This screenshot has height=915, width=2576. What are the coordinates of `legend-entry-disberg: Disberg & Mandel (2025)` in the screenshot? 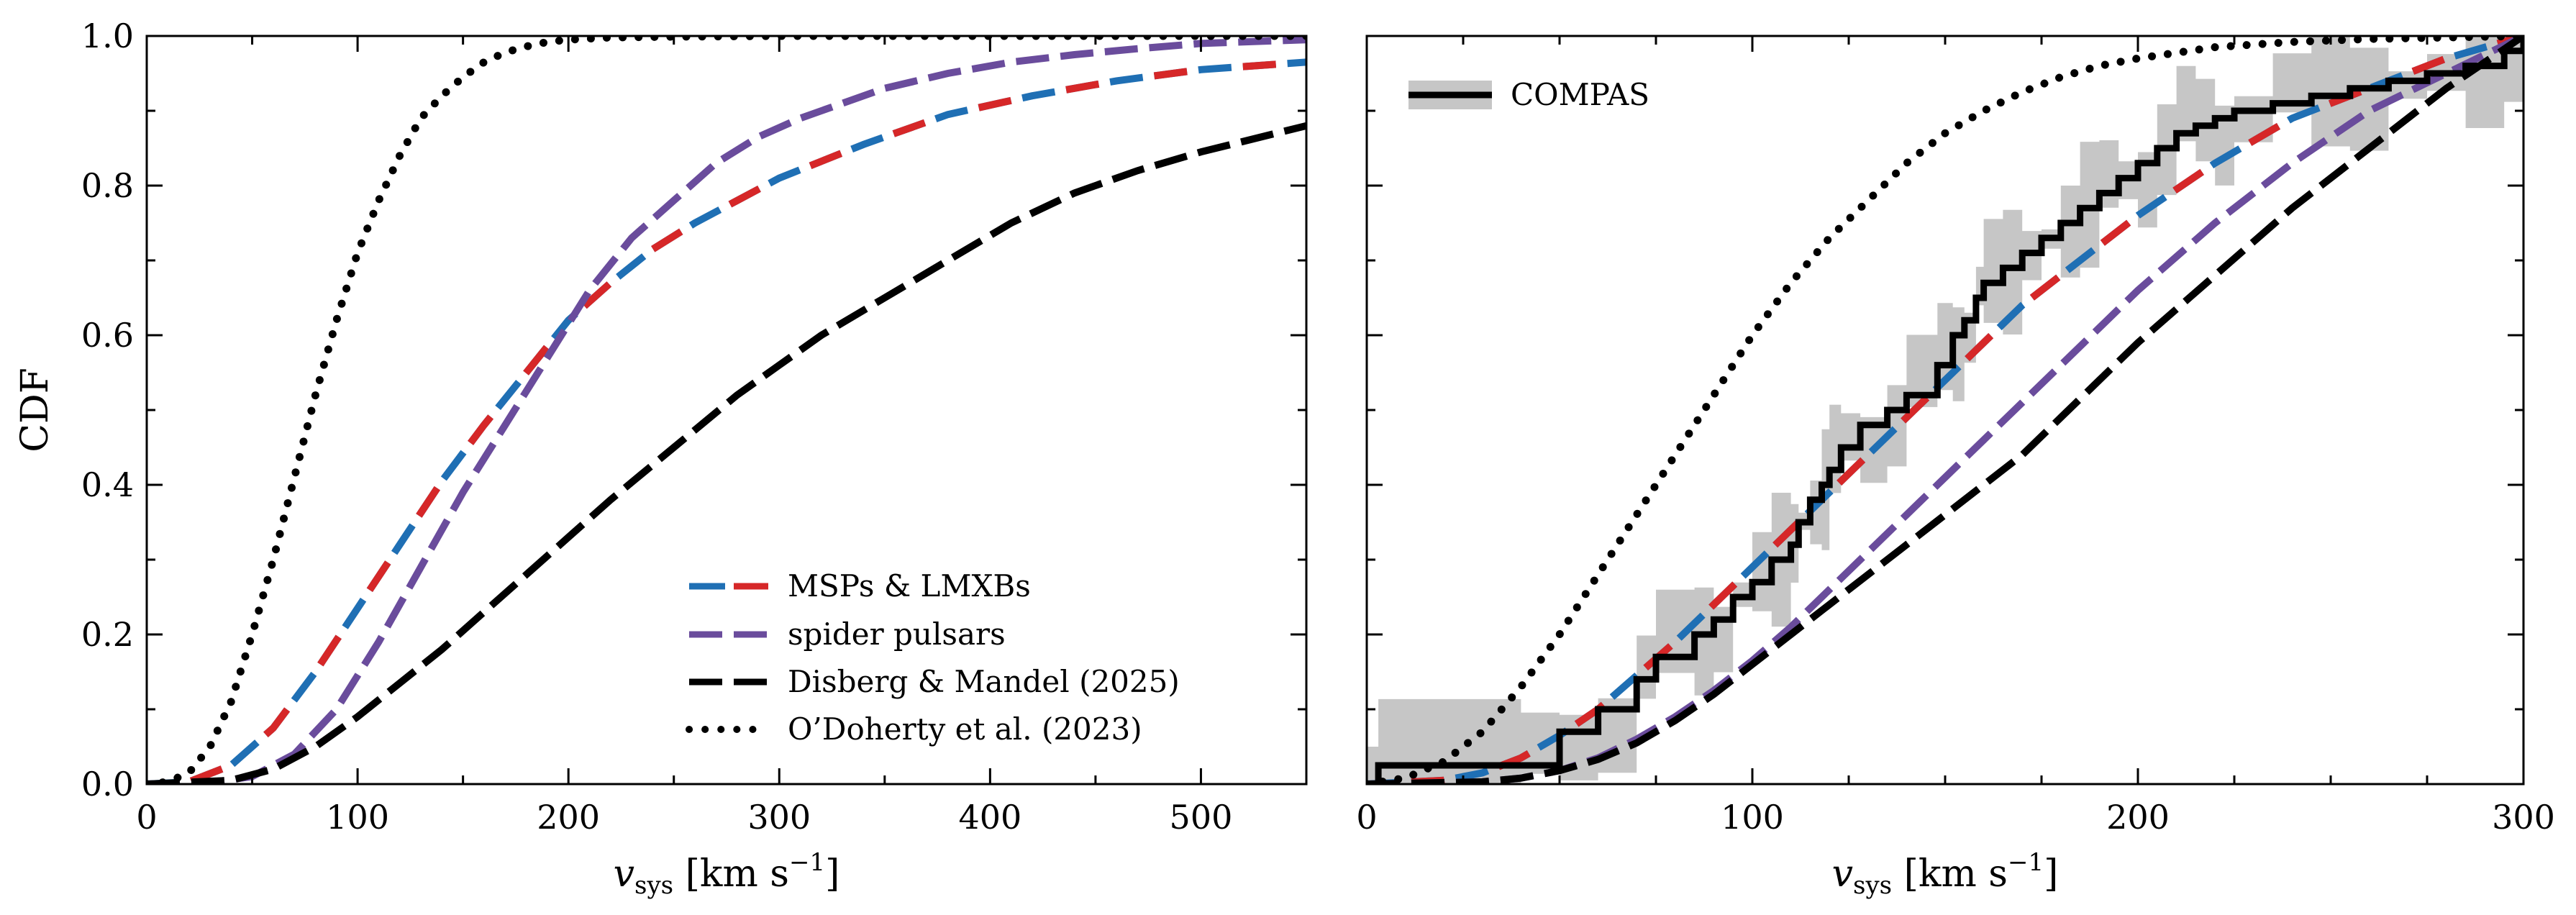 It's located at (934, 681).